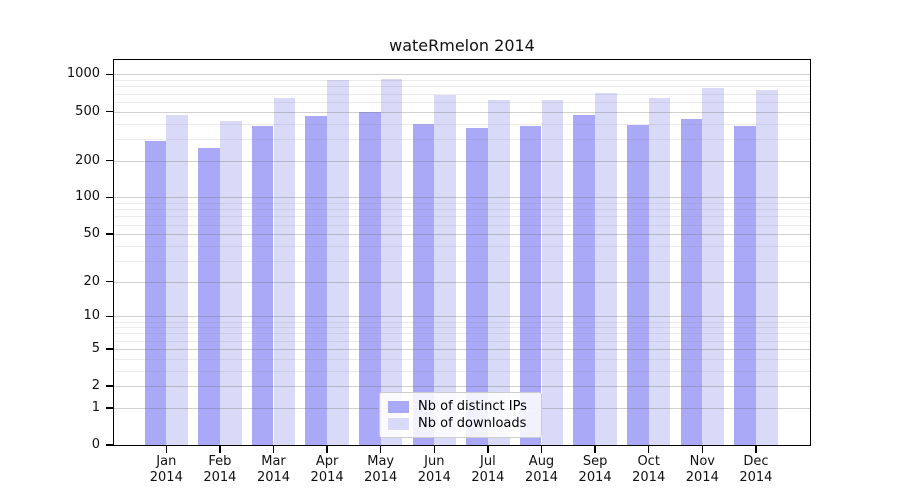  What do you see at coordinates (338, 263) in the screenshot?
I see `bar-downloads-apr` at bounding box center [338, 263].